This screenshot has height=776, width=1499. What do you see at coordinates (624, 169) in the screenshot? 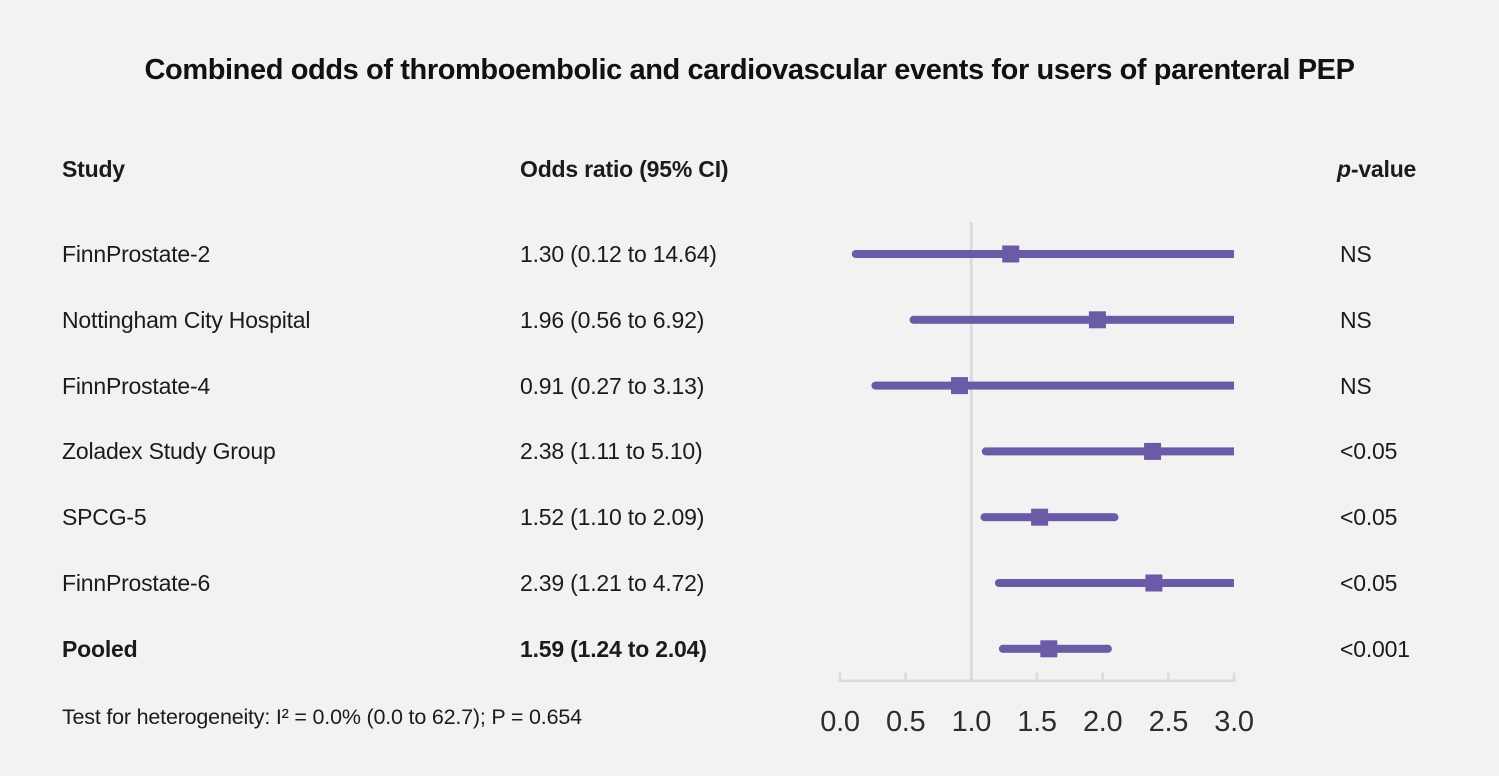
I see `column-header-odds-ratio: Odds ratio (95% CI)` at bounding box center [624, 169].